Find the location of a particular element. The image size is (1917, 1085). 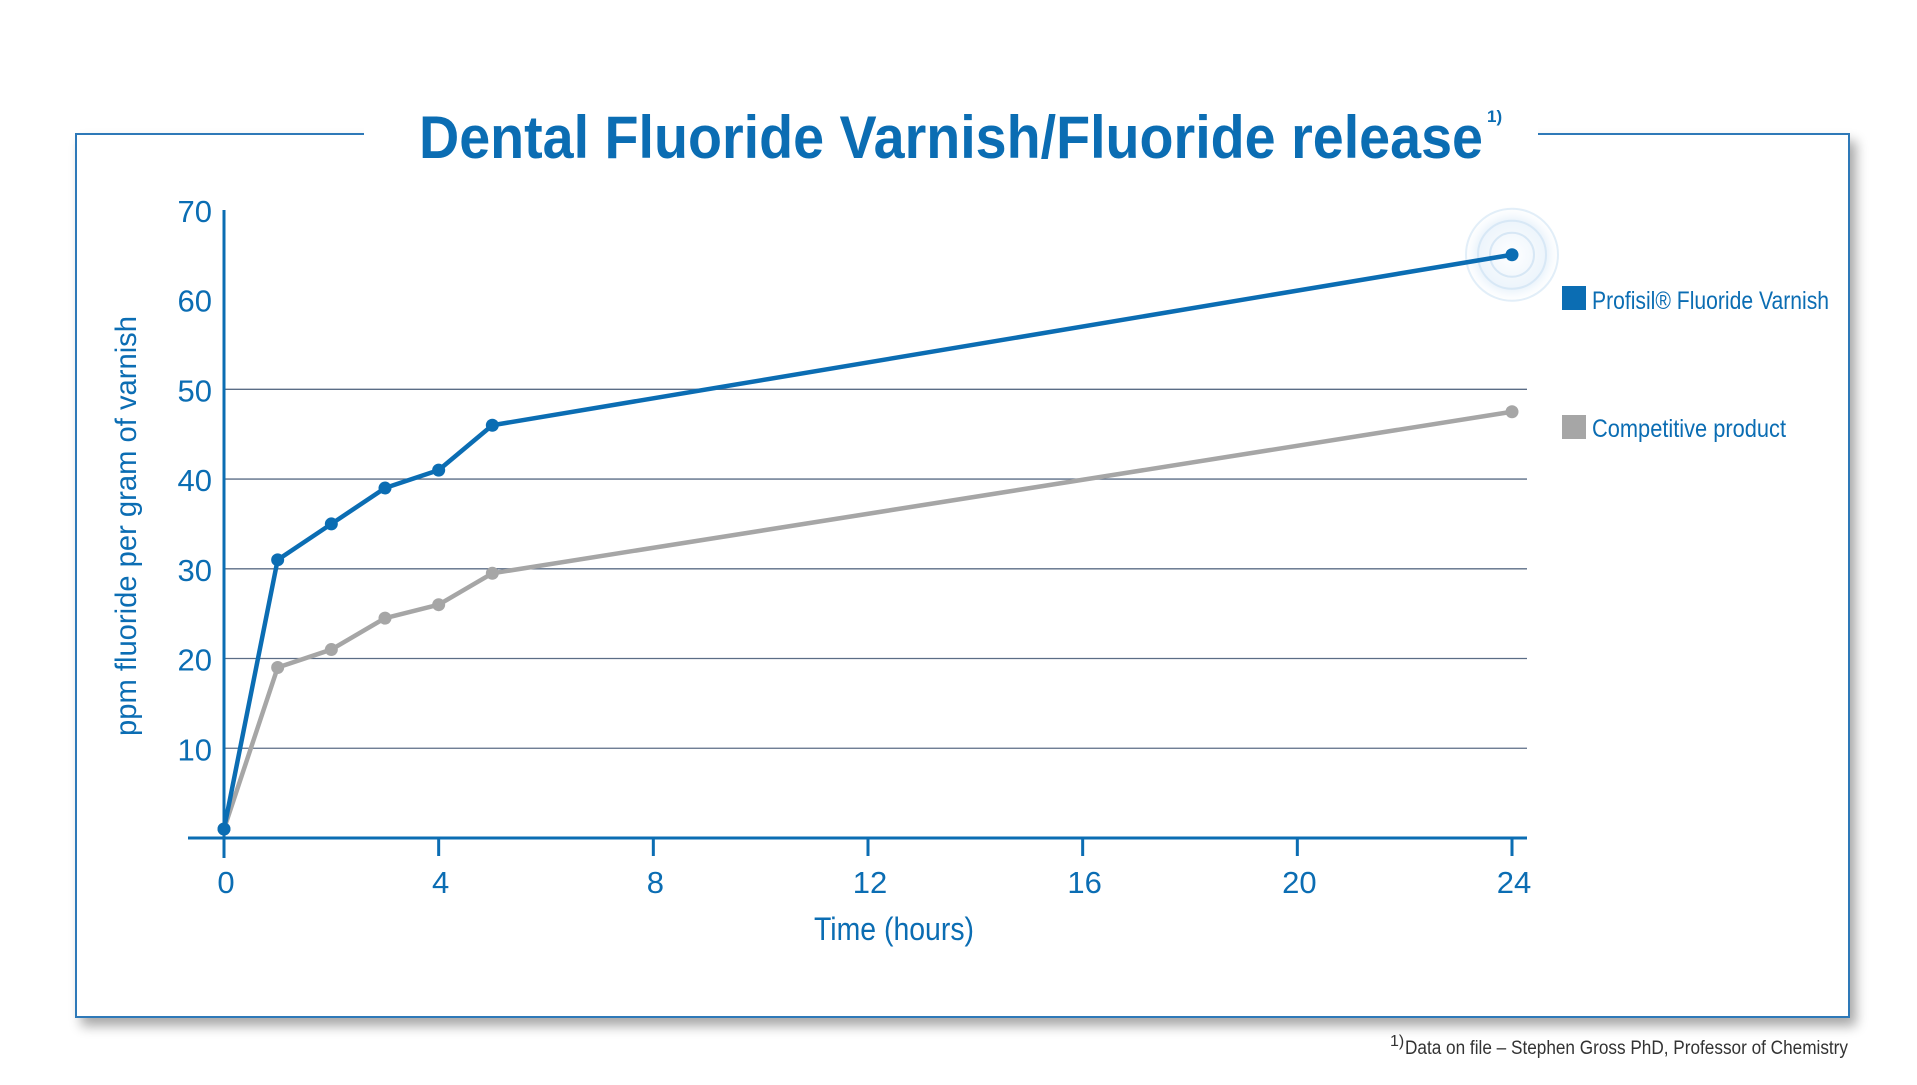

y-axis-label: ppm fluoride per gram of varnish is located at coordinates (126, 526).